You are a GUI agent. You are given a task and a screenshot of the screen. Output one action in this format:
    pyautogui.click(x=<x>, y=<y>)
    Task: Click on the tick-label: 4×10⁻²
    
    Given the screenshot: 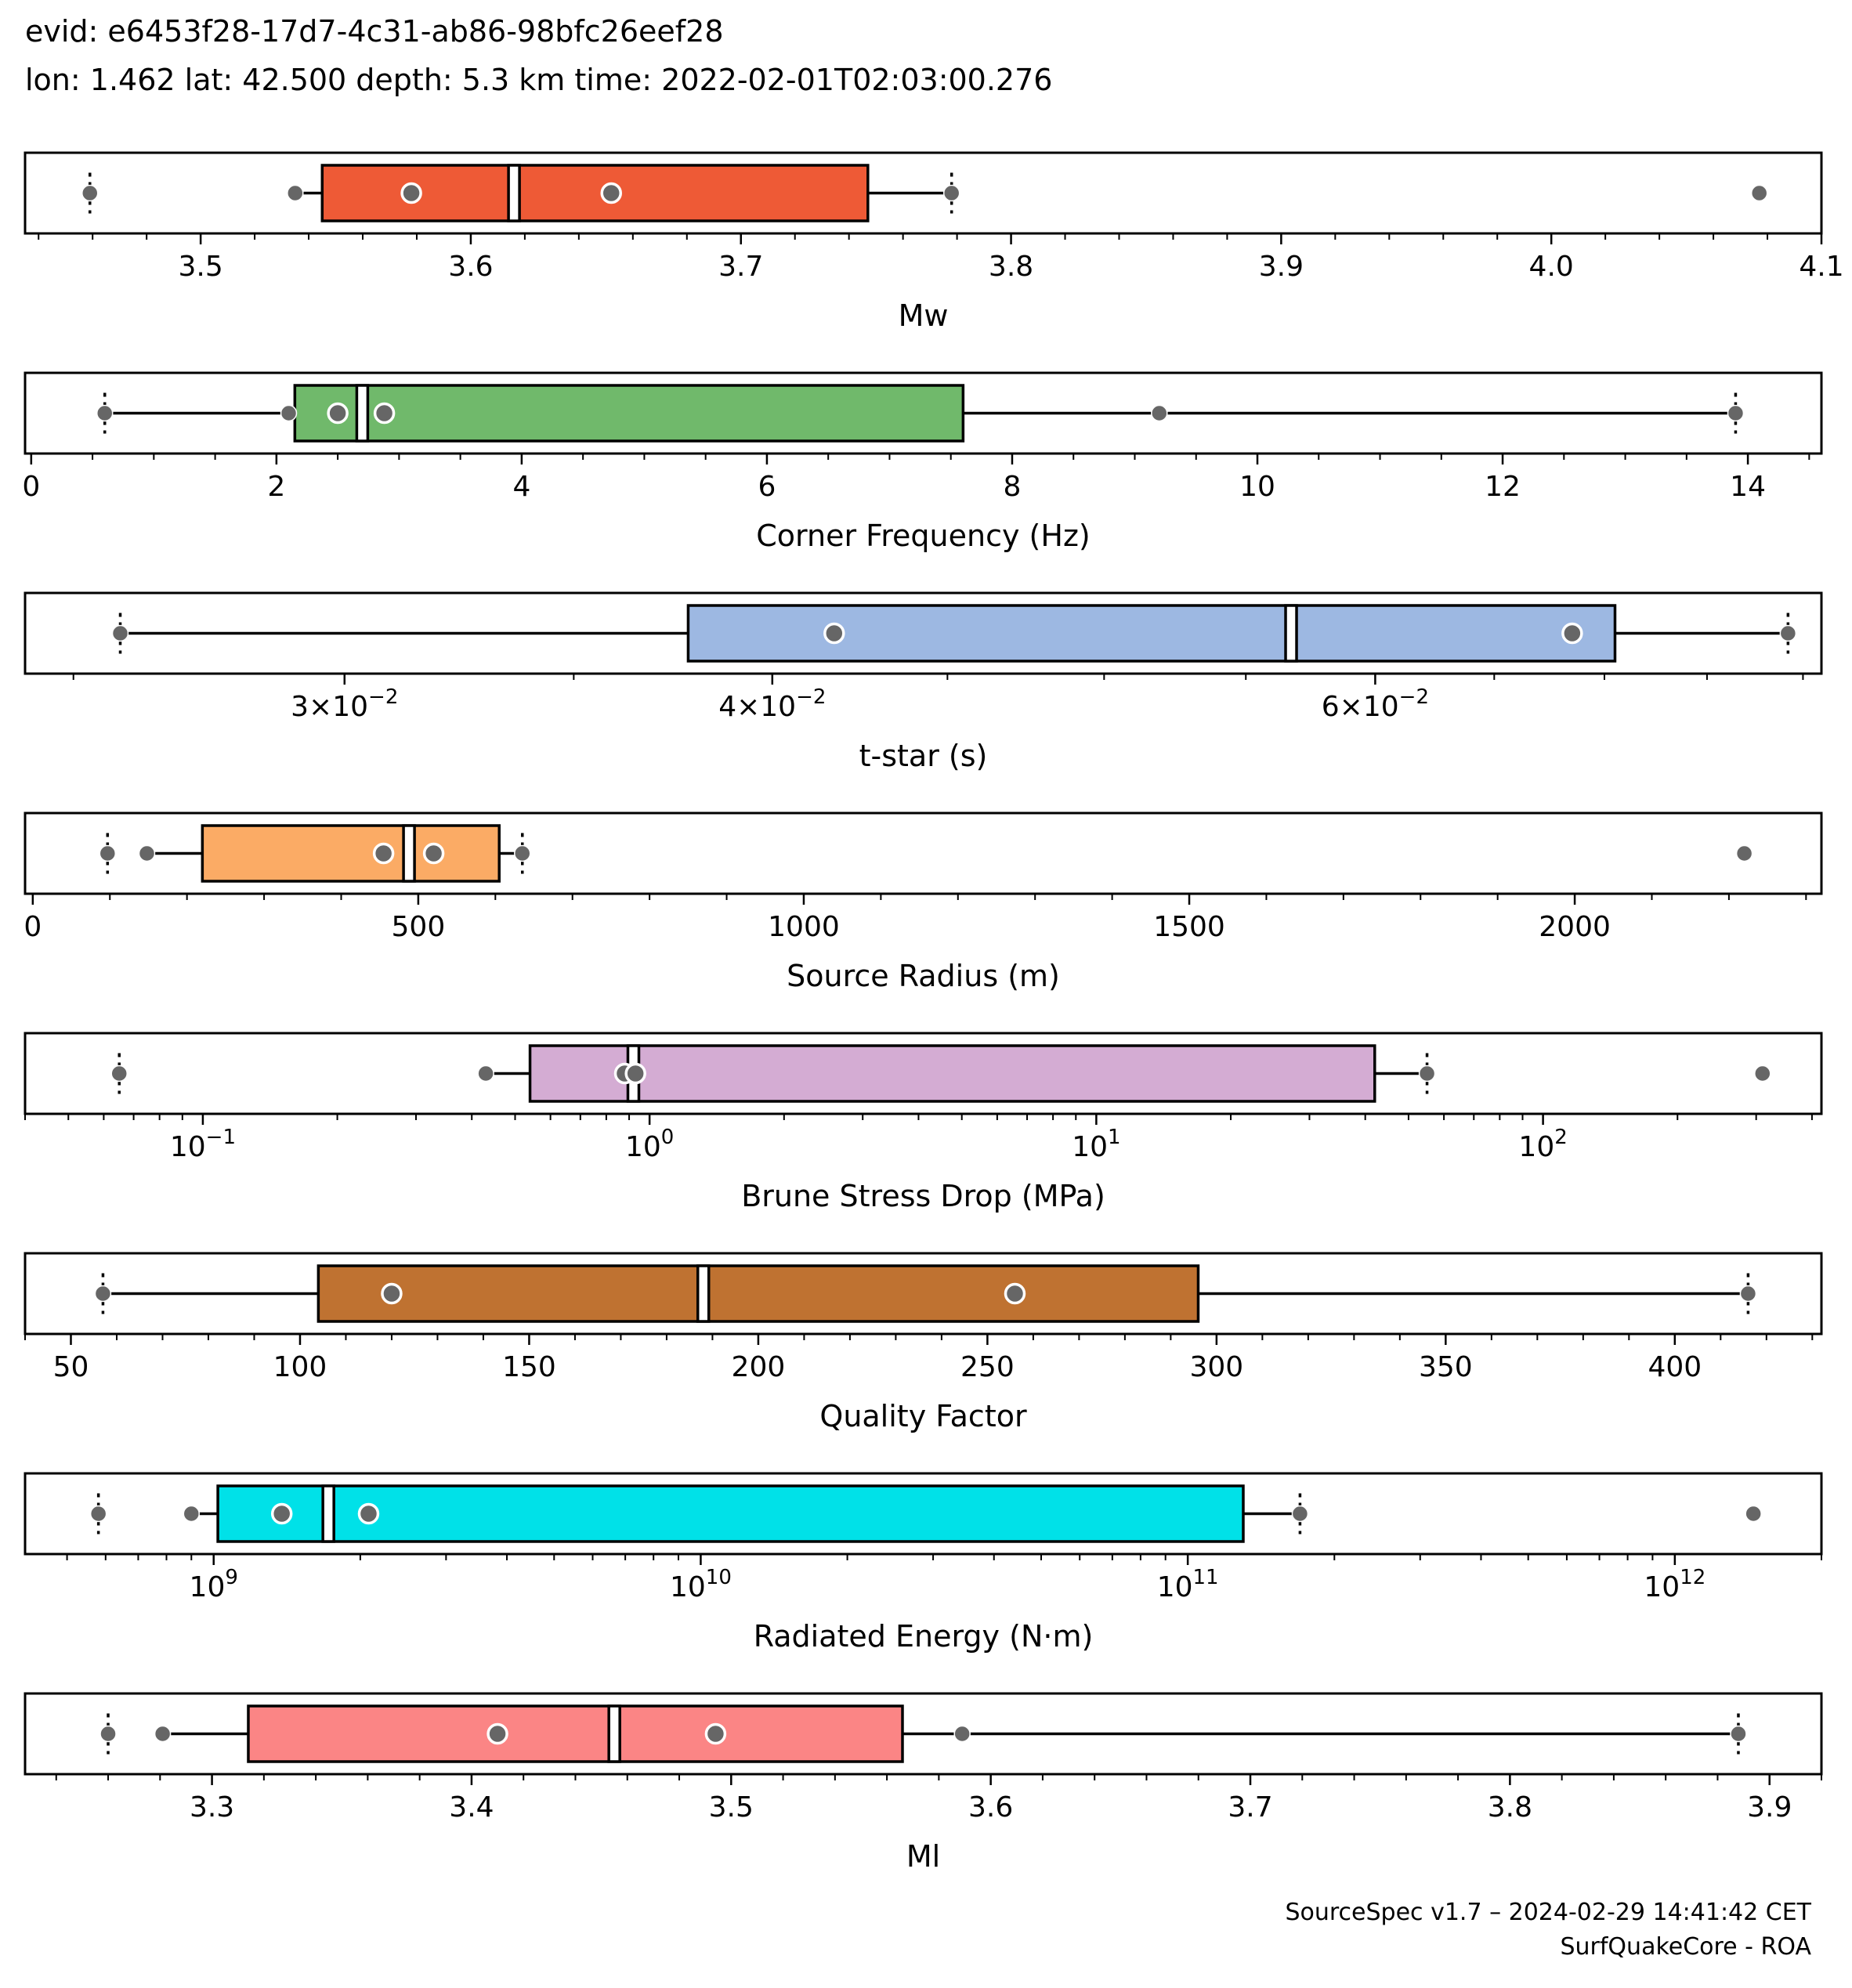 What is the action you would take?
    pyautogui.click(x=772, y=704)
    